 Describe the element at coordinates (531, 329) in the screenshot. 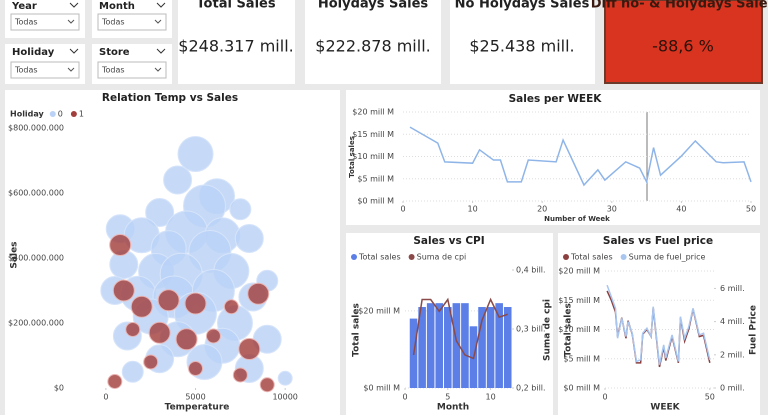

I see `y2-tick-label: 0,3 bill.` at that location.